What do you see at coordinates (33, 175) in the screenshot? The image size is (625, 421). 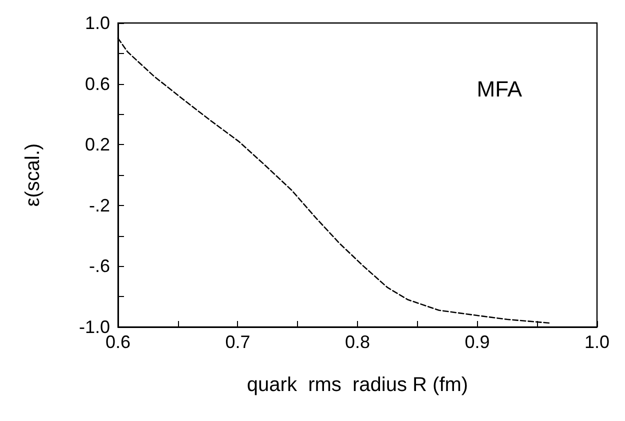 I see `y-axis-title: ε(scal.)` at bounding box center [33, 175].